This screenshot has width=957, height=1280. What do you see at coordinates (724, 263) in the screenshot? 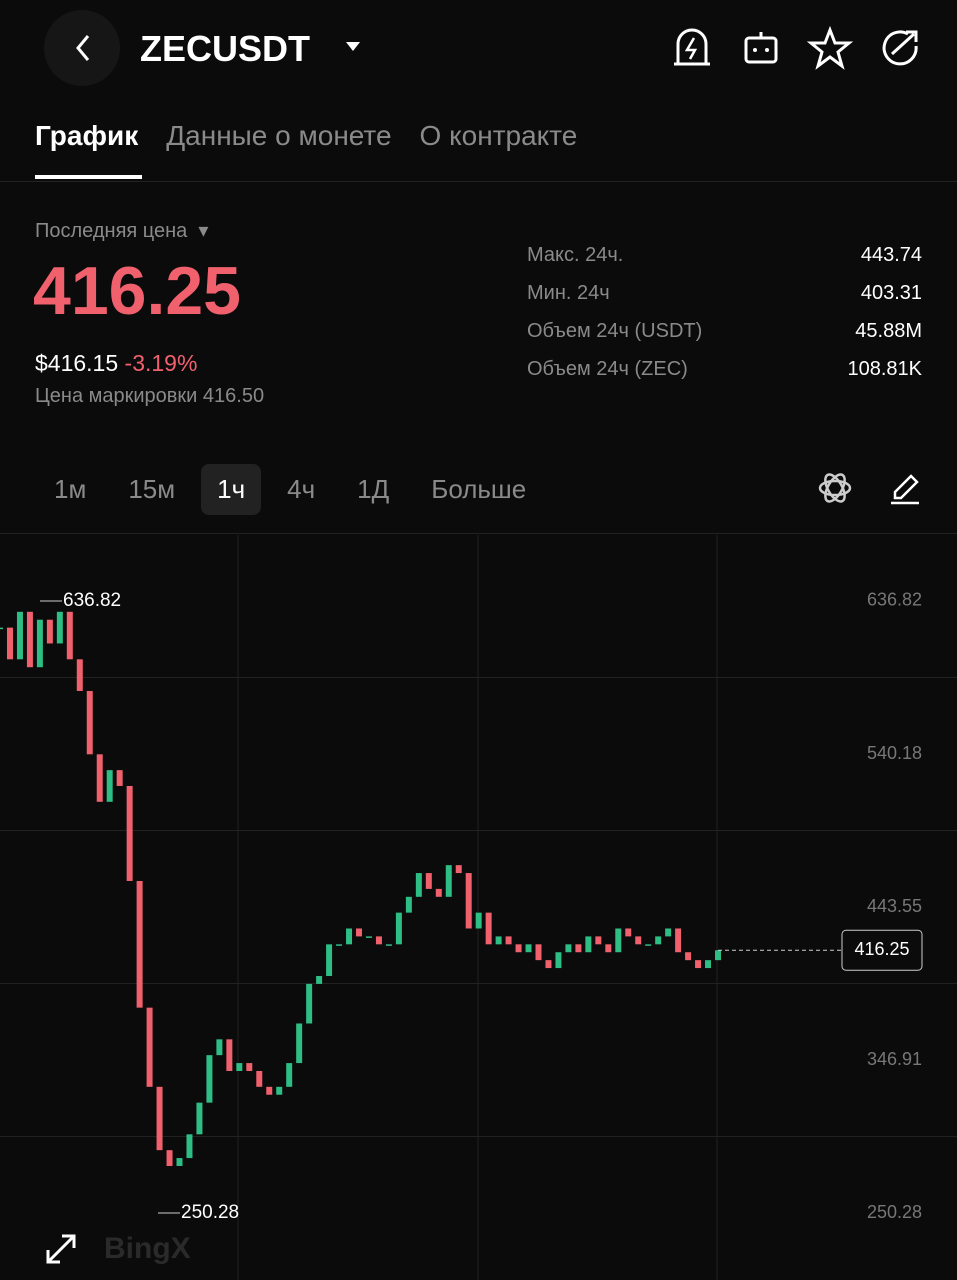
I see `stat-row: Макс. 24ч. 443.74` at bounding box center [724, 263].